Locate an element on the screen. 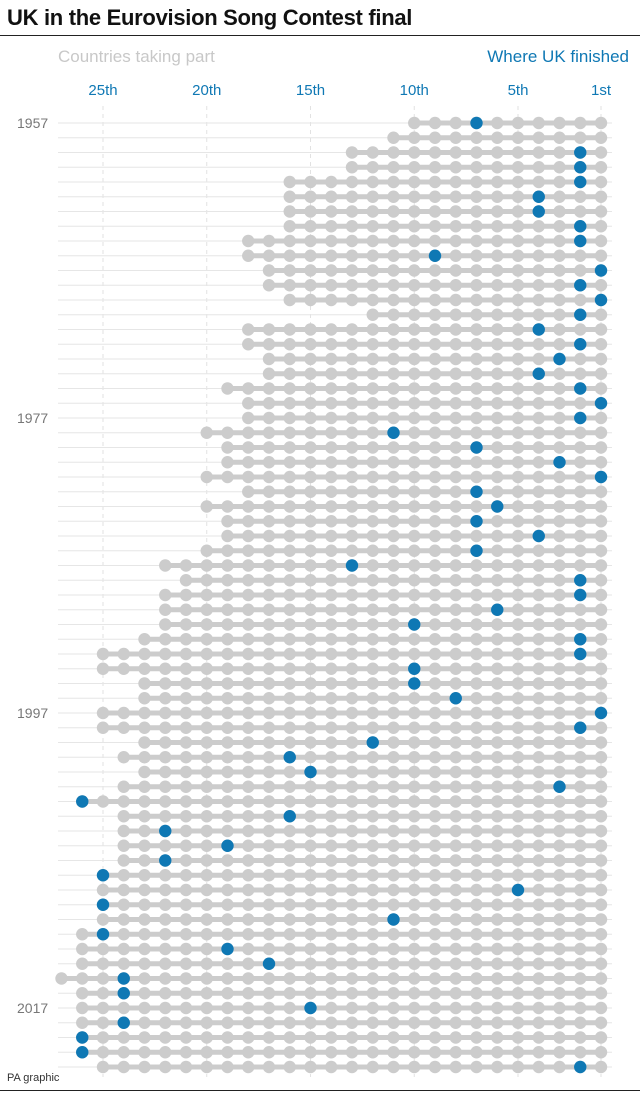  chart-title: UK in the Eurovision Song Contest final is located at coordinates (210, 17).